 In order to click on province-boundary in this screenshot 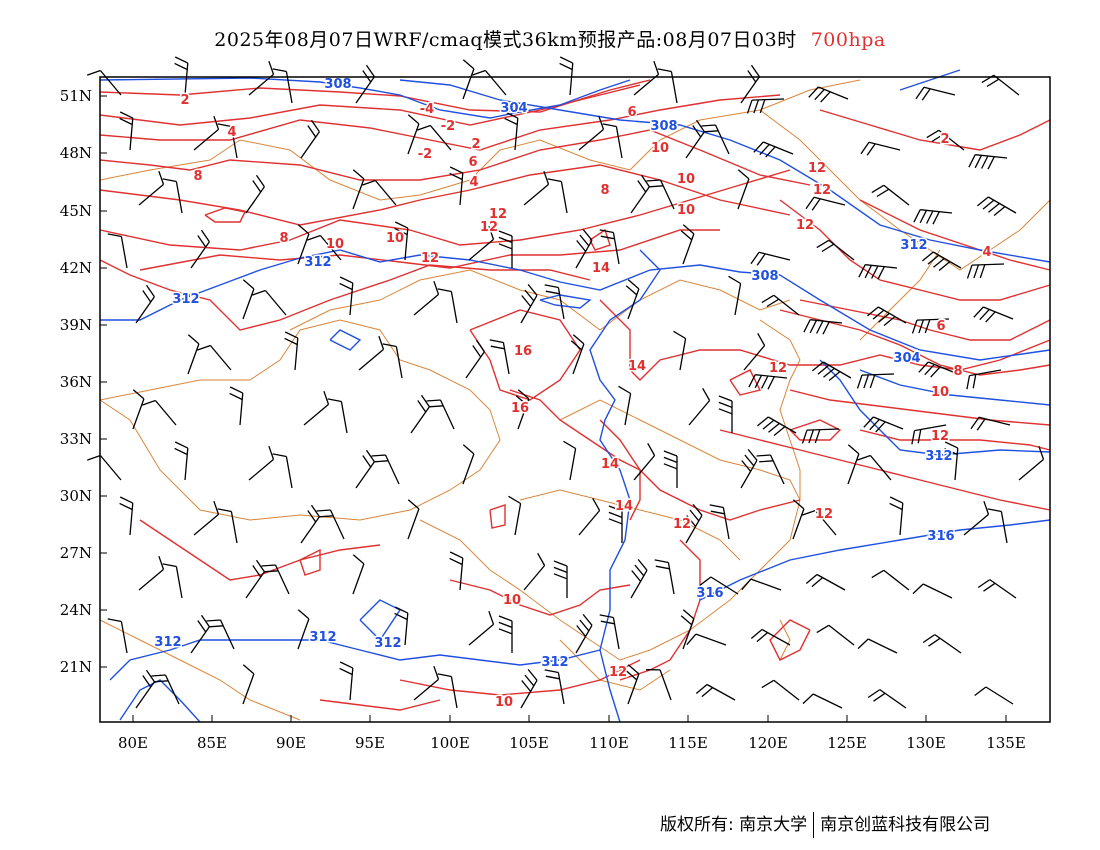, I will do `click(630, 525)`.